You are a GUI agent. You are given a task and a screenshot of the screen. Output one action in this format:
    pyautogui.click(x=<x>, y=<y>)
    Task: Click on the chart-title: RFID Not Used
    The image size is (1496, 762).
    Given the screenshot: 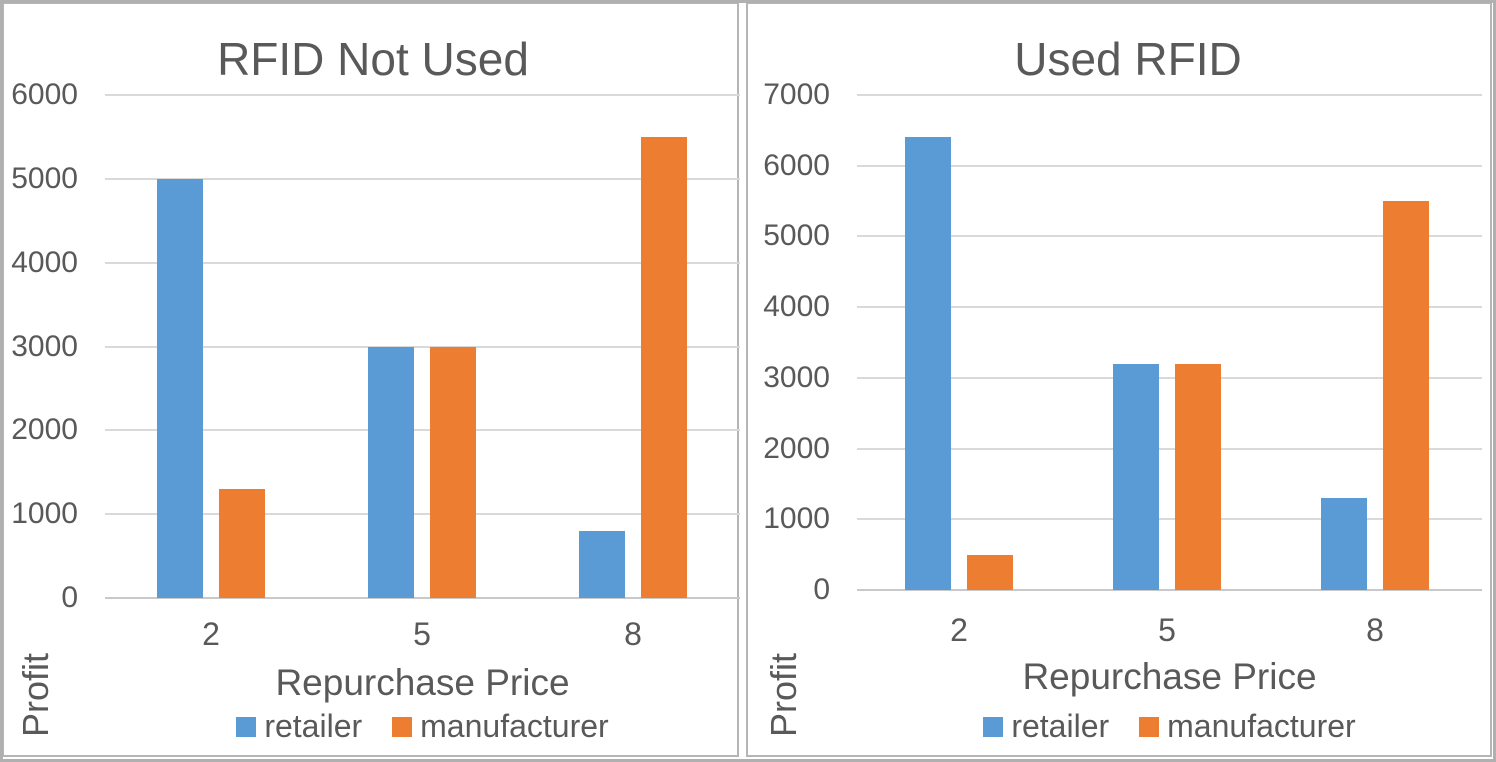 What is the action you would take?
    pyautogui.click(x=373, y=59)
    